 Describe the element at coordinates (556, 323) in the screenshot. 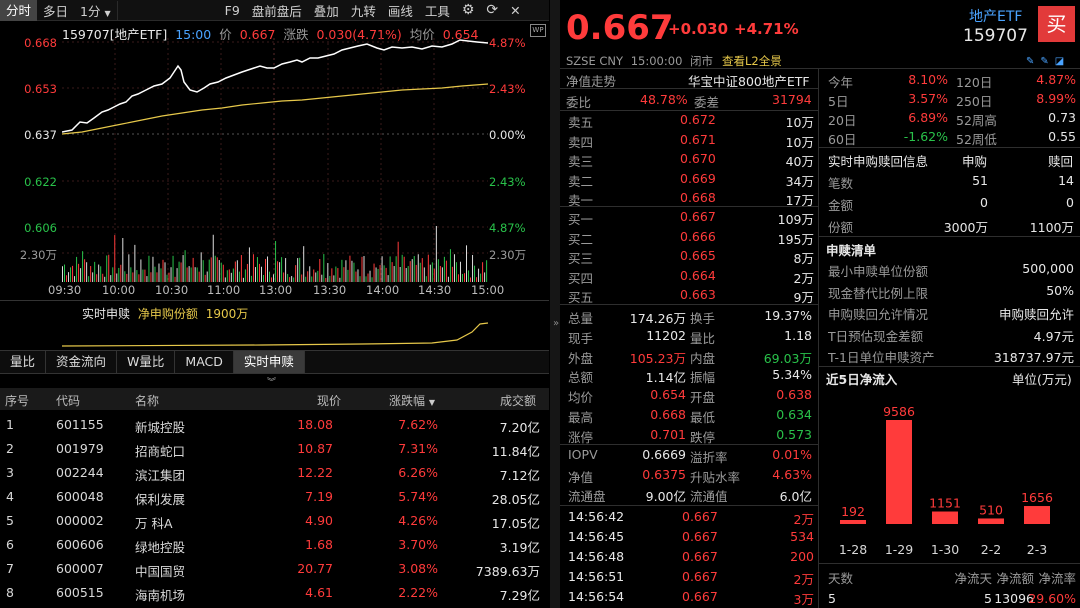

I see `expand-icon: »` at that location.